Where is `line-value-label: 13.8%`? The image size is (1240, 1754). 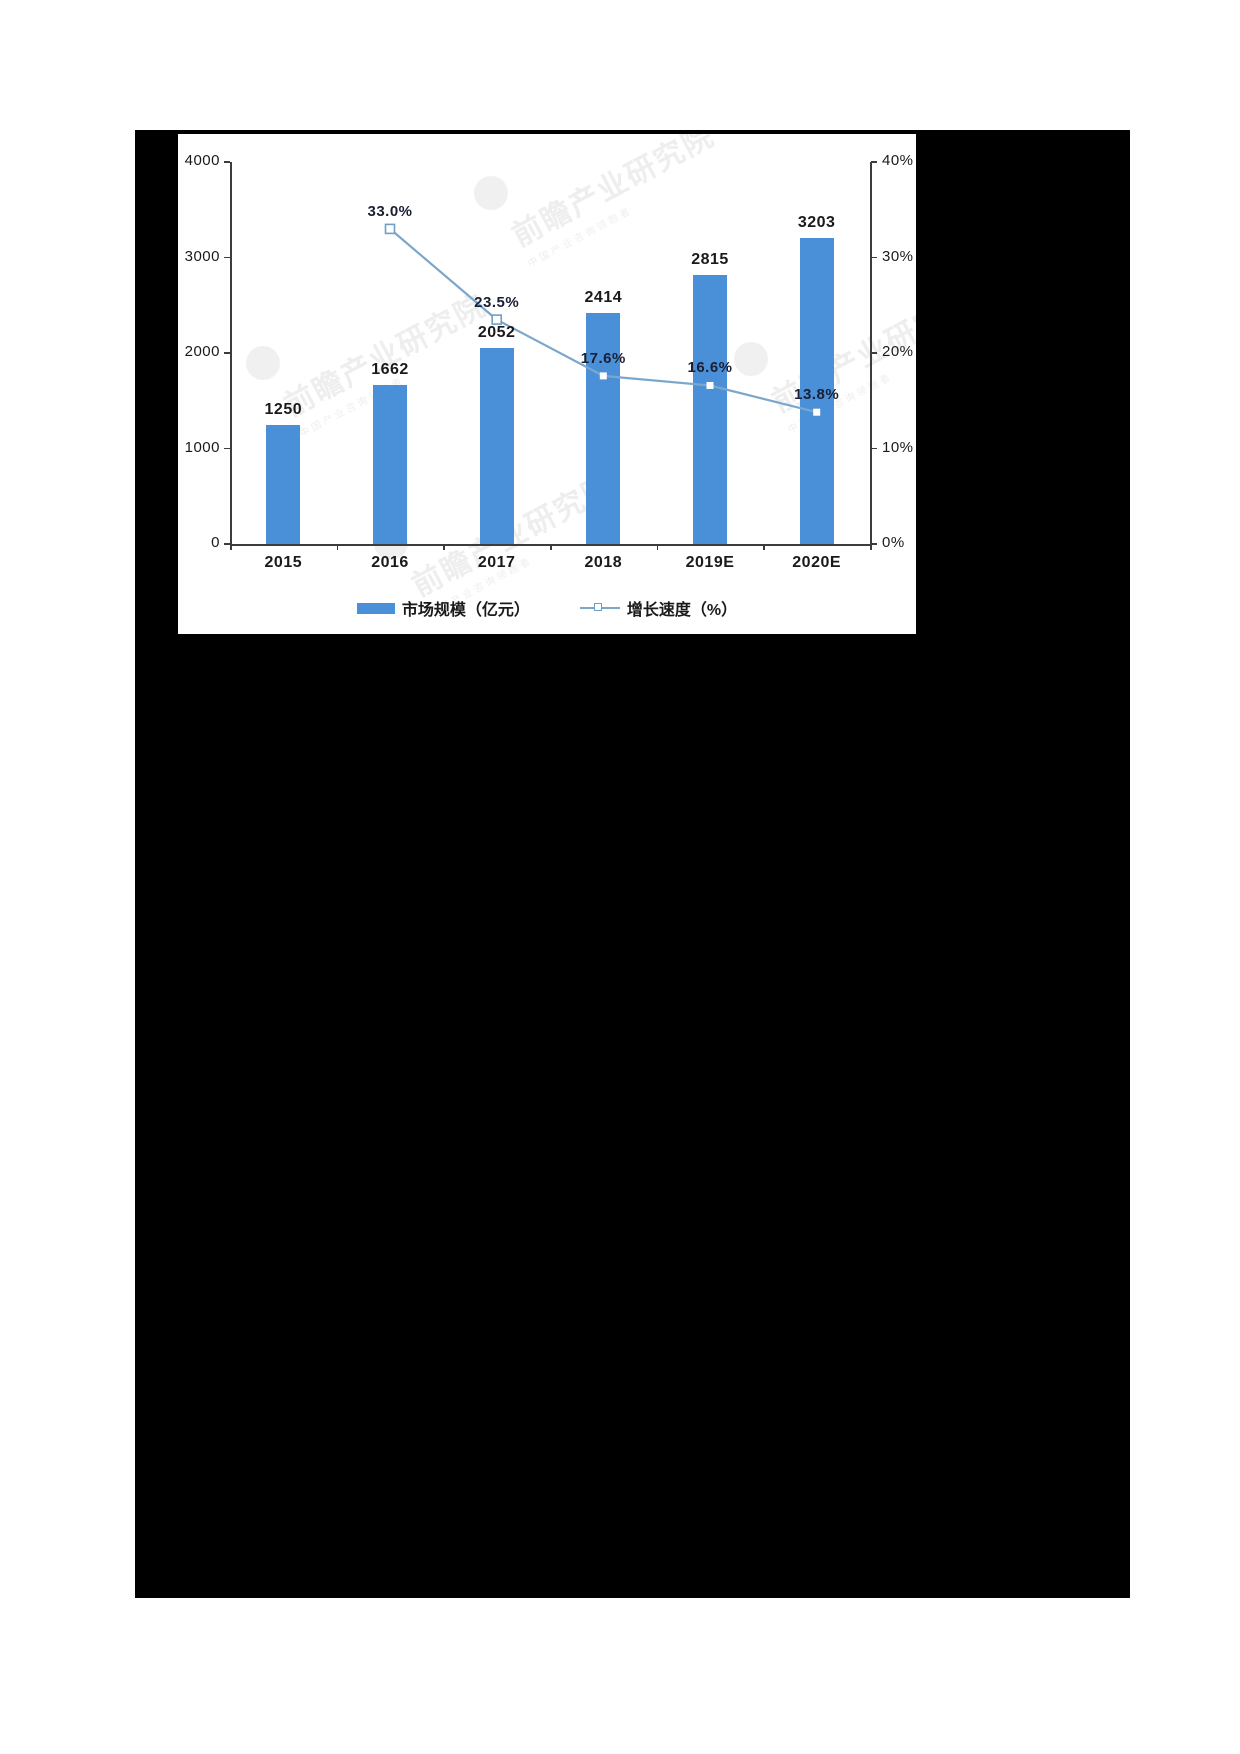 line-value-label: 13.8% is located at coordinates (817, 395).